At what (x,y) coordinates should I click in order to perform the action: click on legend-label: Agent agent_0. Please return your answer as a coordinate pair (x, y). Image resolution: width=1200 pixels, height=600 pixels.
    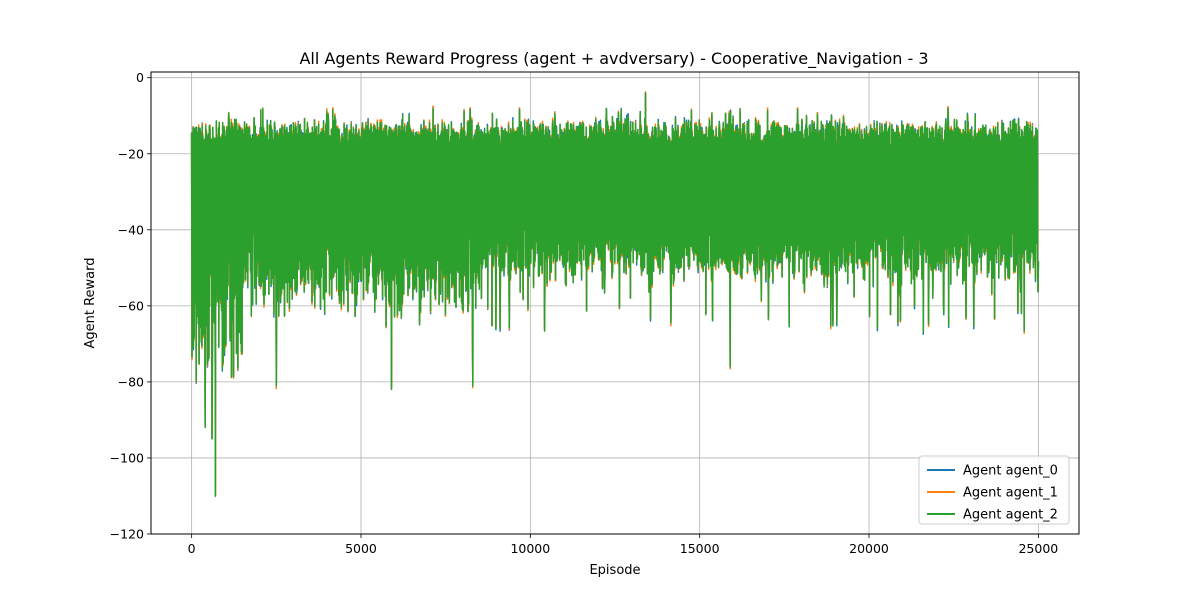
    Looking at the image, I should click on (1010, 471).